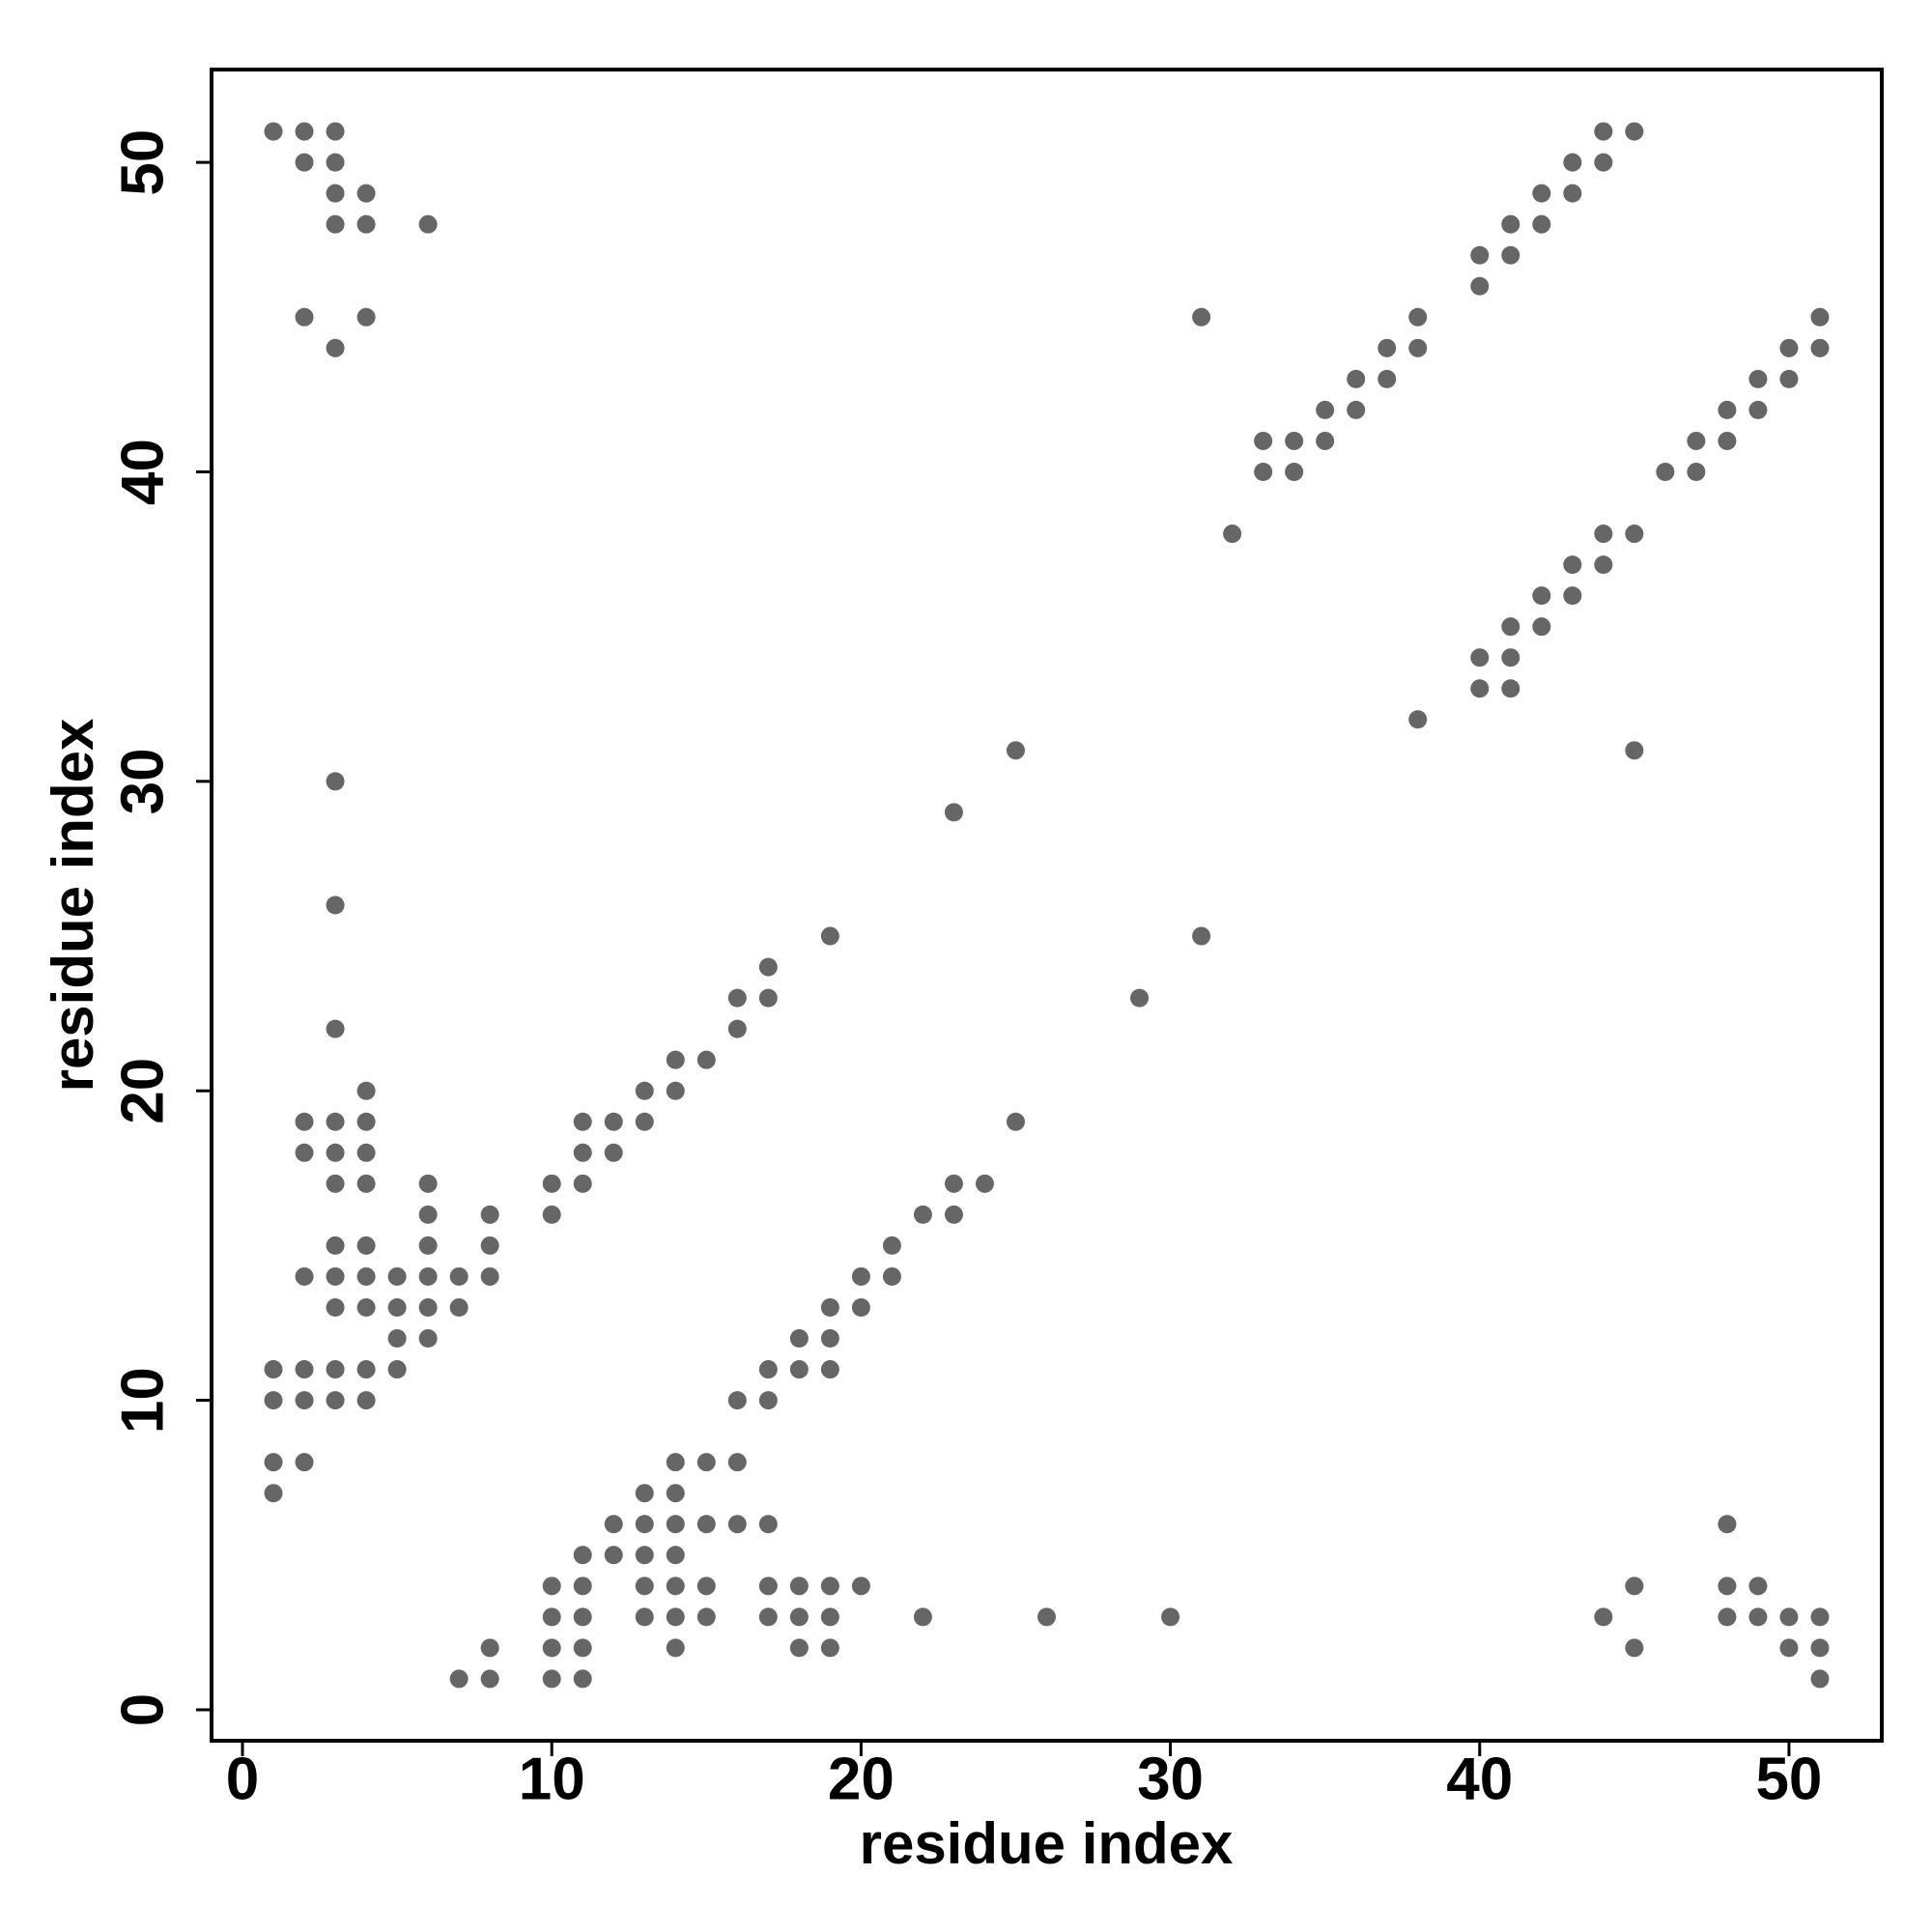 The width and height of the screenshot is (1932, 1932). I want to click on x-tick-label: 50, so click(1788, 1779).